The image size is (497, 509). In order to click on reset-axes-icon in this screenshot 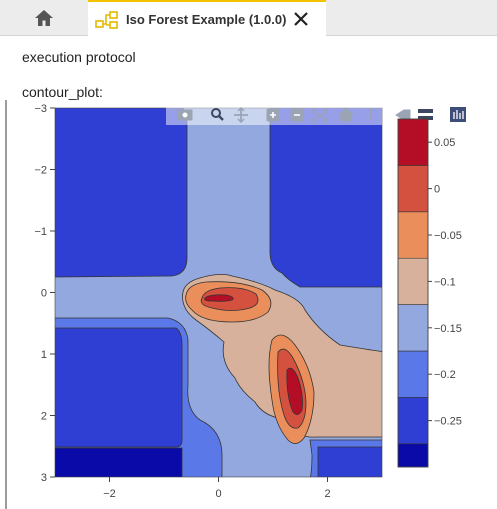, I will do `click(346, 114)`.